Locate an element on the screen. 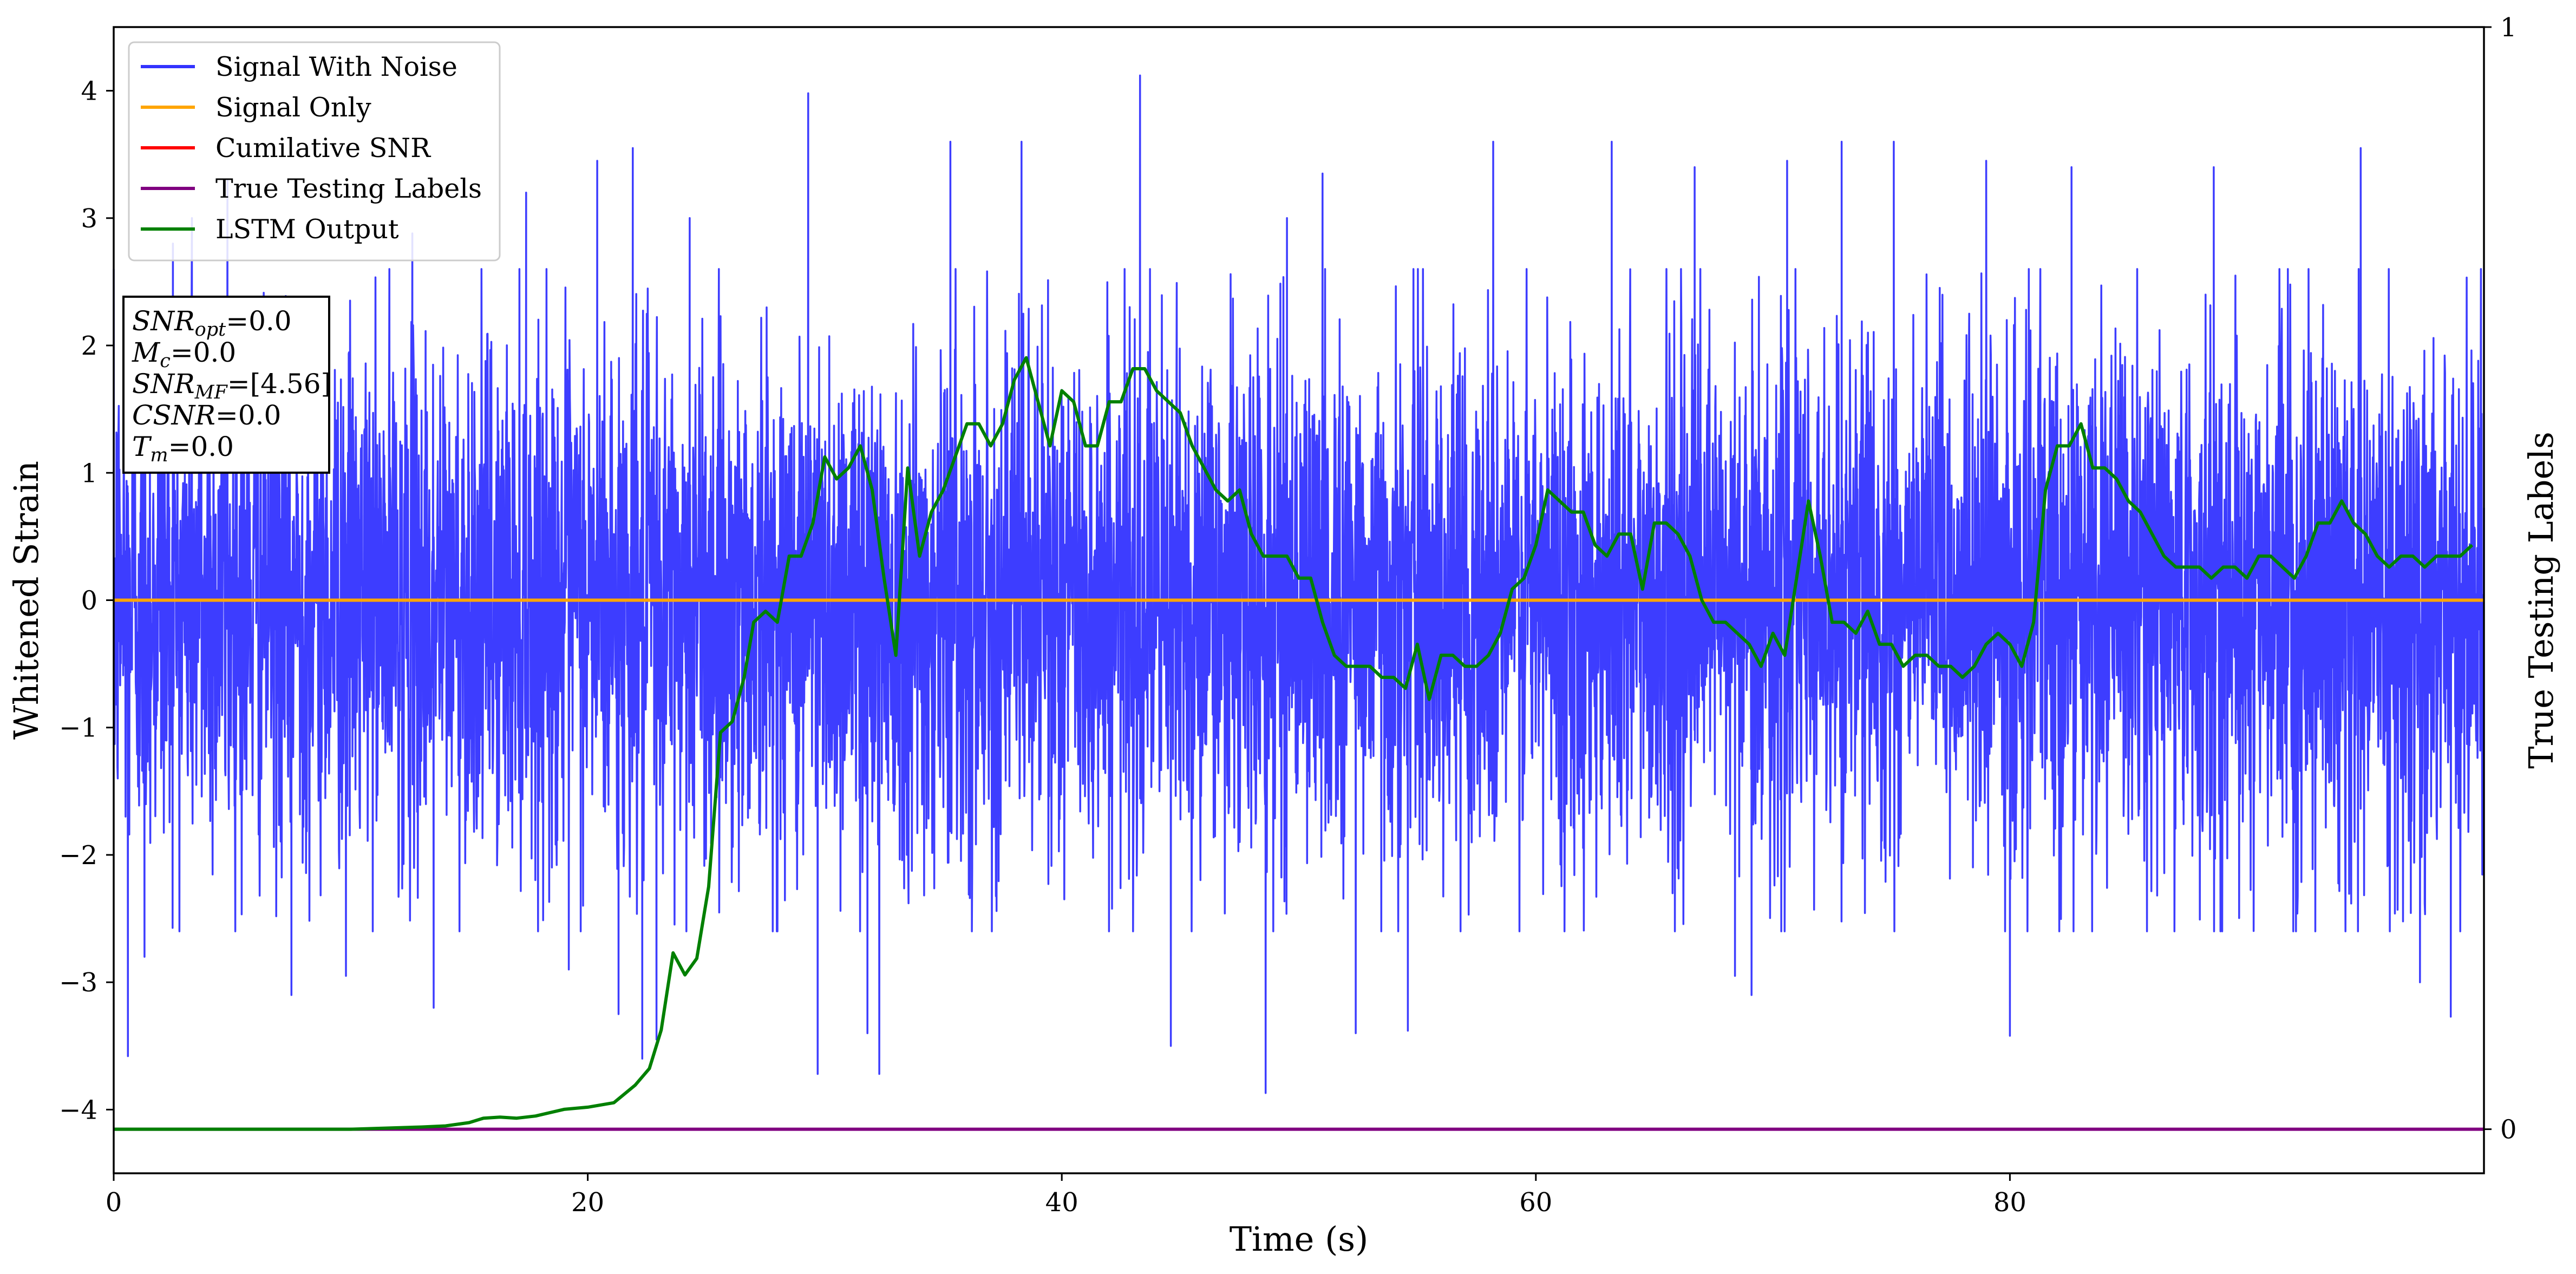  y2-axis-label: True Testing Labels is located at coordinates (2541, 600).